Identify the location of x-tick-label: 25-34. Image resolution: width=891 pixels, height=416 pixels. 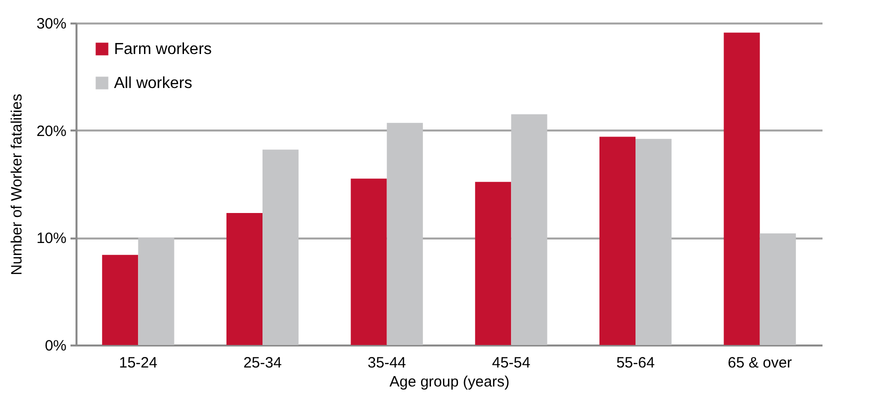
(262, 363).